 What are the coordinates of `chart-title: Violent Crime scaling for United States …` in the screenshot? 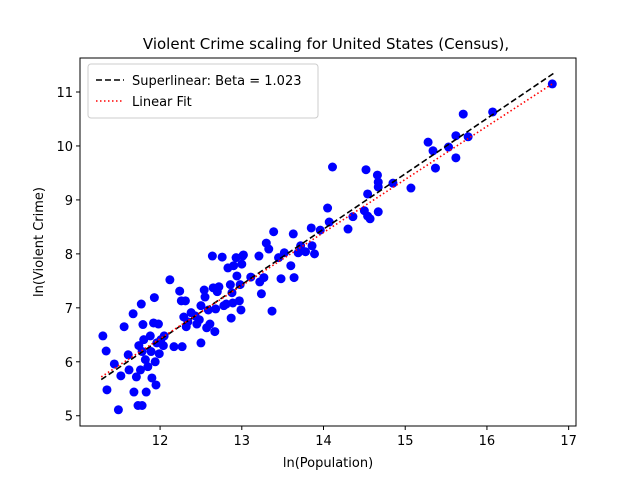 It's located at (326, 44).